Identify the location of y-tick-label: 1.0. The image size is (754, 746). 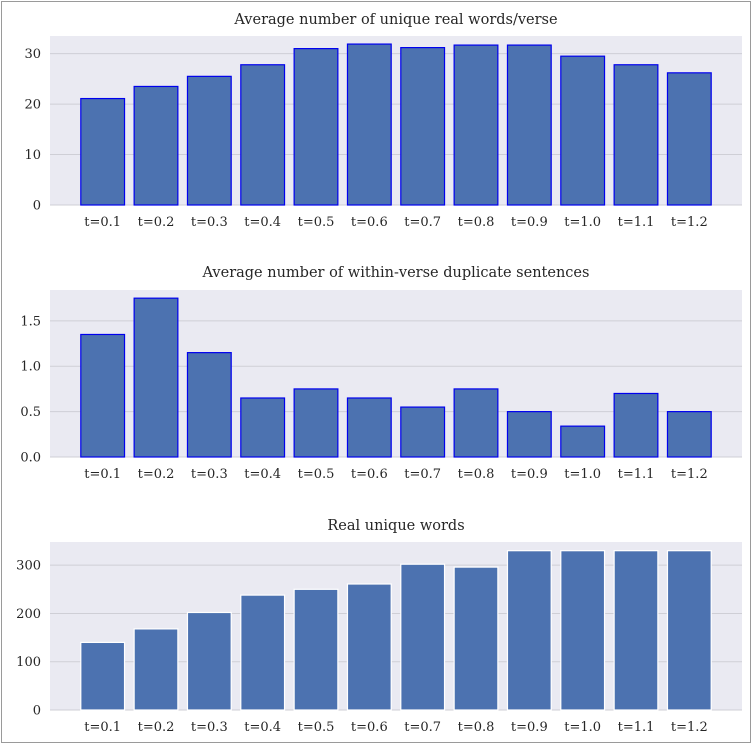
(30, 367).